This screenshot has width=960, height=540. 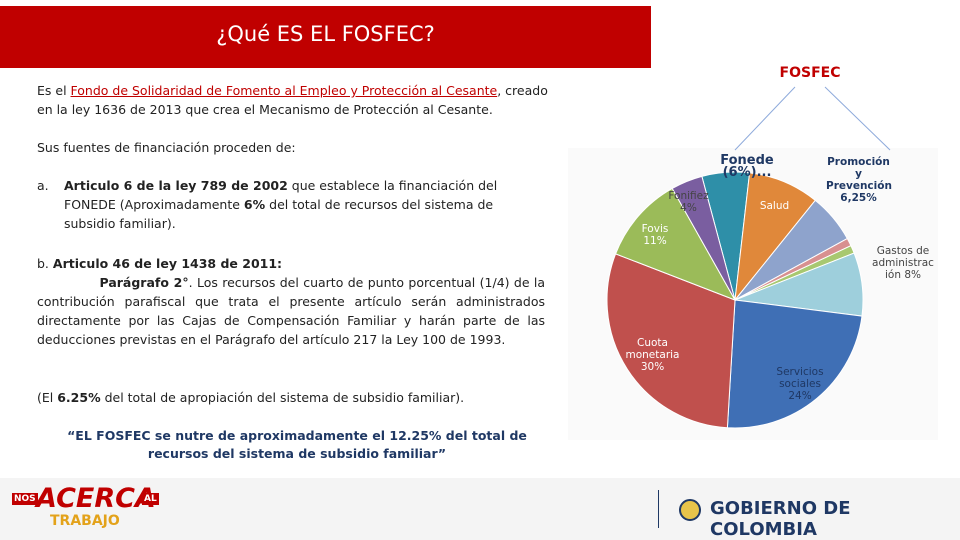 I want to click on divider, so click(x=658, y=509).